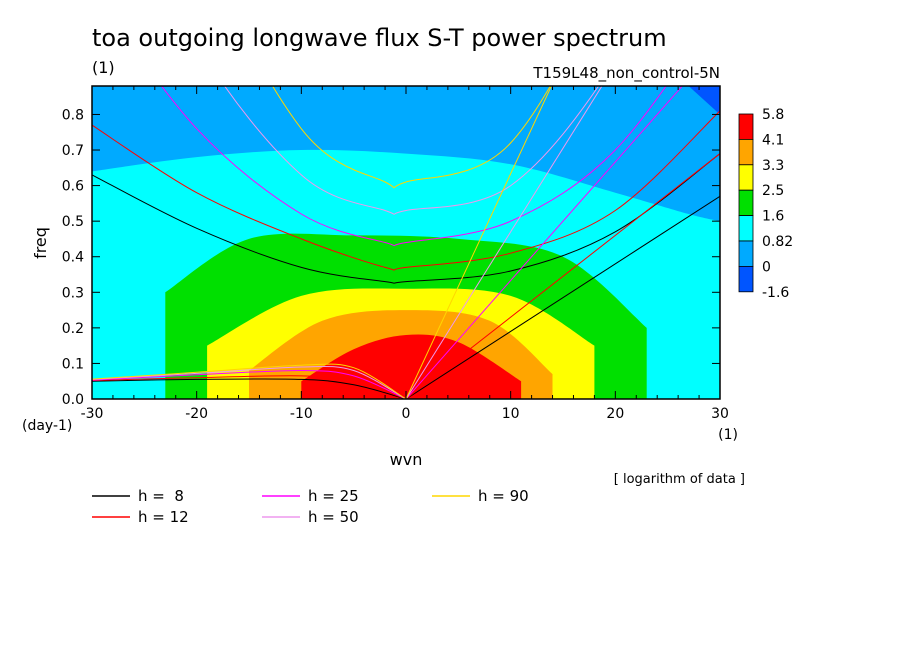 The height and width of the screenshot is (654, 904). What do you see at coordinates (728, 435) in the screenshot?
I see `x-axis-unit: (1)` at bounding box center [728, 435].